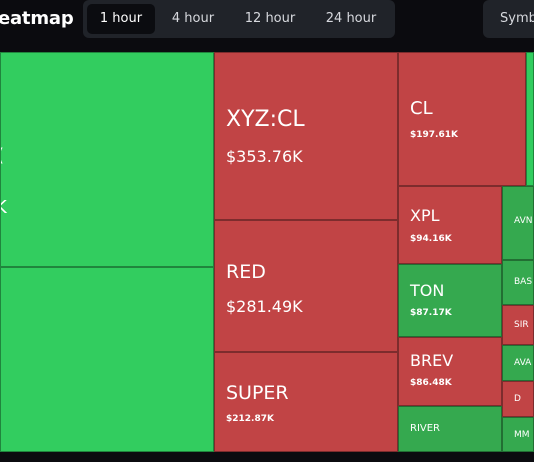 The image size is (534, 462). Describe the element at coordinates (523, 363) in the screenshot. I see `tile-symbol: AVA` at that location.